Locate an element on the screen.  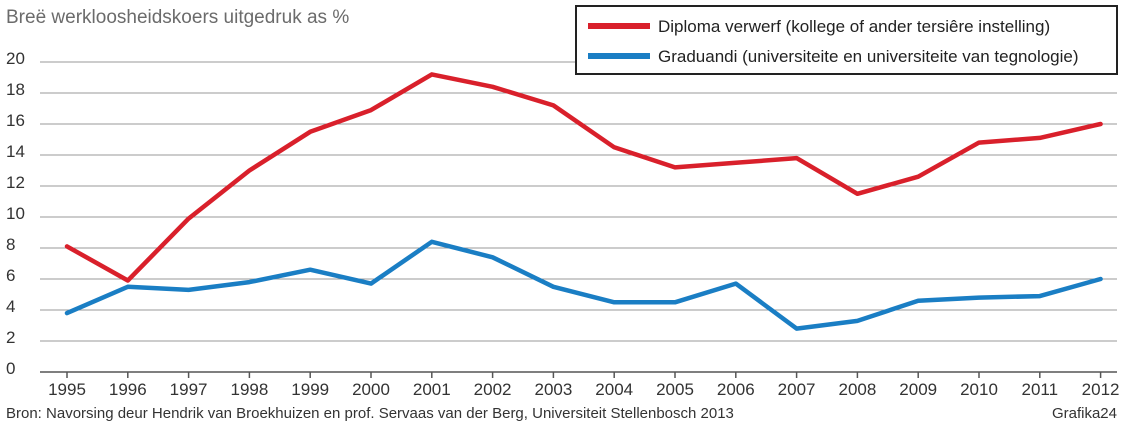
x-tick-label-2010: 2010 is located at coordinates (979, 389).